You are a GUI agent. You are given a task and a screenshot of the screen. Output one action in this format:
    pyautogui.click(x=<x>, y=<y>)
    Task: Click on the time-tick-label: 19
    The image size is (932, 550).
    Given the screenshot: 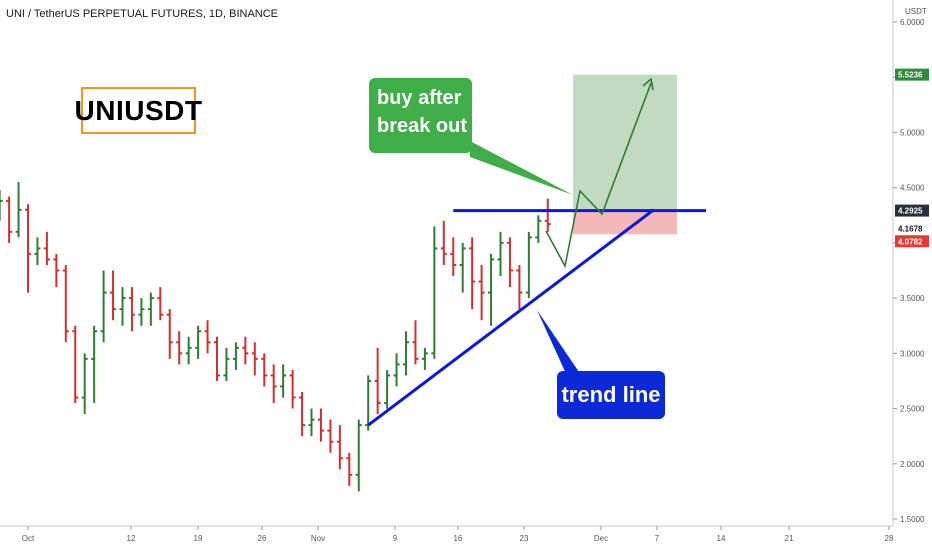 What is the action you would take?
    pyautogui.click(x=198, y=538)
    